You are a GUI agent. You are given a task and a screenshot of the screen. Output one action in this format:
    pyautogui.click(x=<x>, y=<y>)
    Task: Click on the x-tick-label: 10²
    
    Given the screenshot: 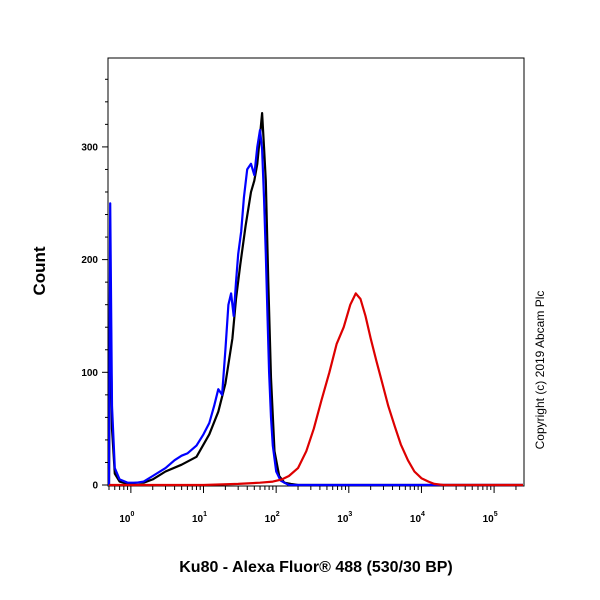 What is the action you would take?
    pyautogui.click(x=272, y=518)
    